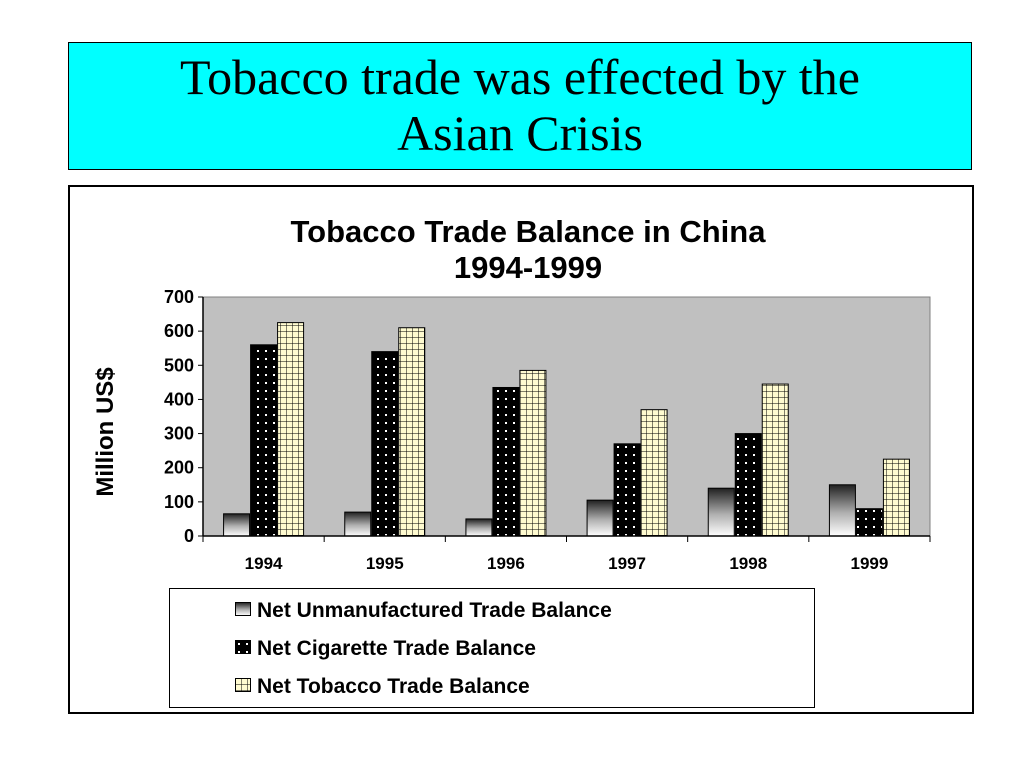 This screenshot has height=768, width=1024. I want to click on bar-dots-1994, so click(264, 440).